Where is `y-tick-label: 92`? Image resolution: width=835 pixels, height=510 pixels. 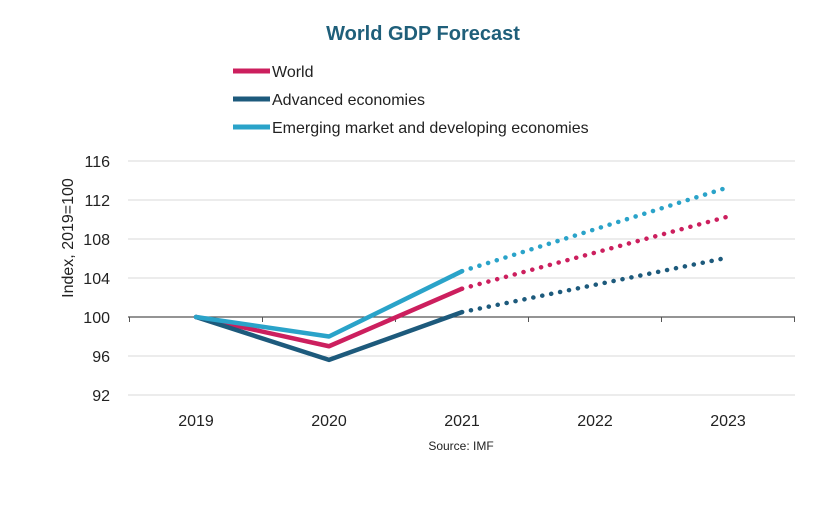 y-tick-label: 92 is located at coordinates (101, 396).